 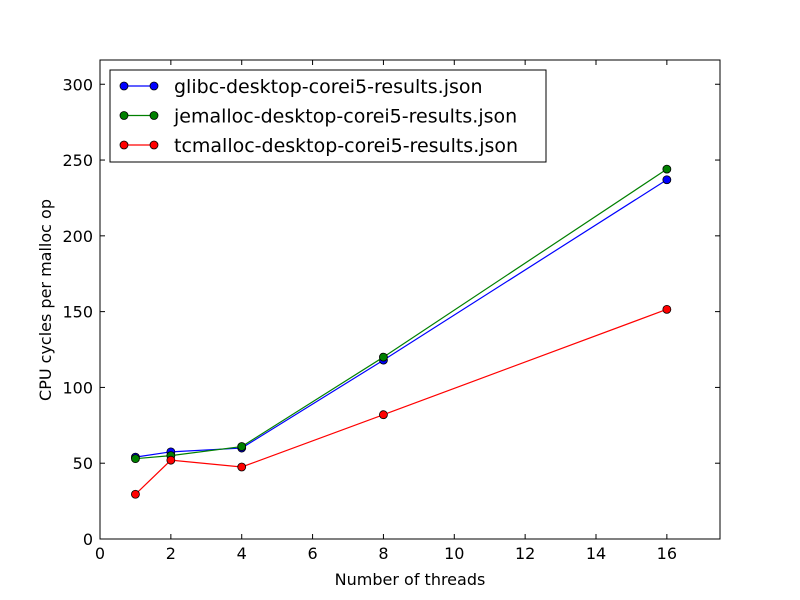 I want to click on legend-label: glibc-desktop-corei5-results.json, so click(x=328, y=87).